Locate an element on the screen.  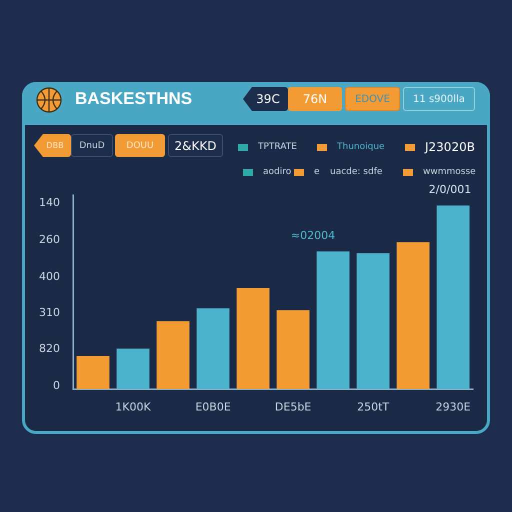
text: 2&KKD is located at coordinates (195, 145).